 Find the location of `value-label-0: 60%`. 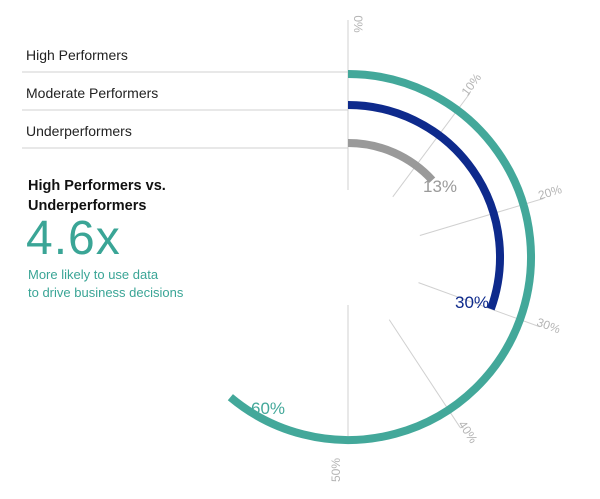

value-label-0: 60% is located at coordinates (268, 408).